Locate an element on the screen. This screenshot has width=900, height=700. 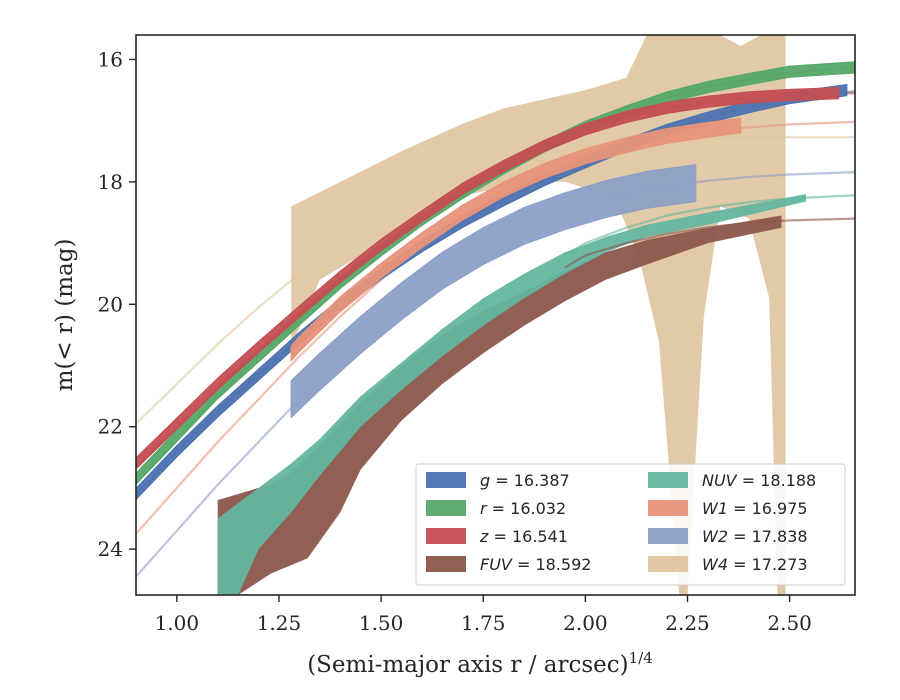
legend-label-w2: W2 = 17.838 is located at coordinates (755, 536).